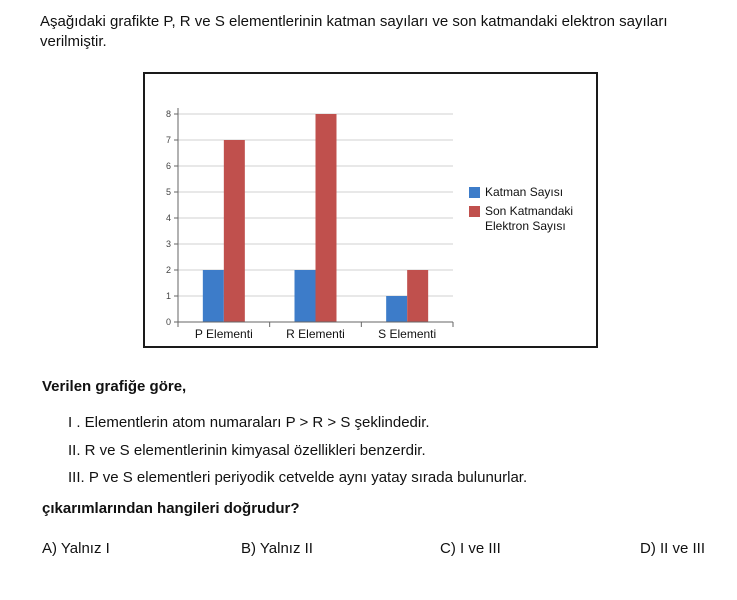  I want to click on category-label: P Elementi, so click(224, 334).